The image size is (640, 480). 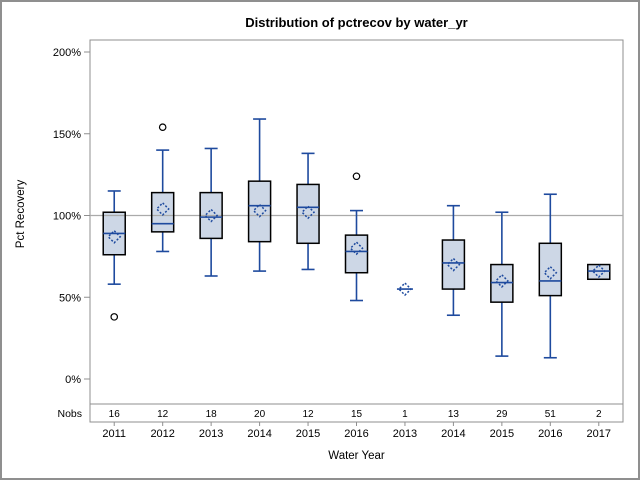 What do you see at coordinates (212, 414) in the screenshot?
I see `nobs-value-2013-2: 18` at bounding box center [212, 414].